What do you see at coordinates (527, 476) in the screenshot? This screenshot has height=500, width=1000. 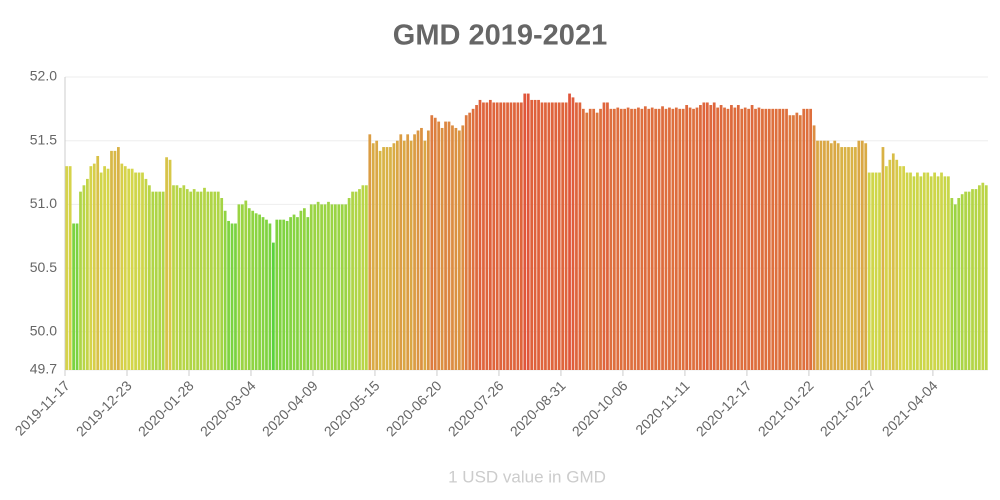 I see `x-axis-title: 1 USD value in GMD` at bounding box center [527, 476].